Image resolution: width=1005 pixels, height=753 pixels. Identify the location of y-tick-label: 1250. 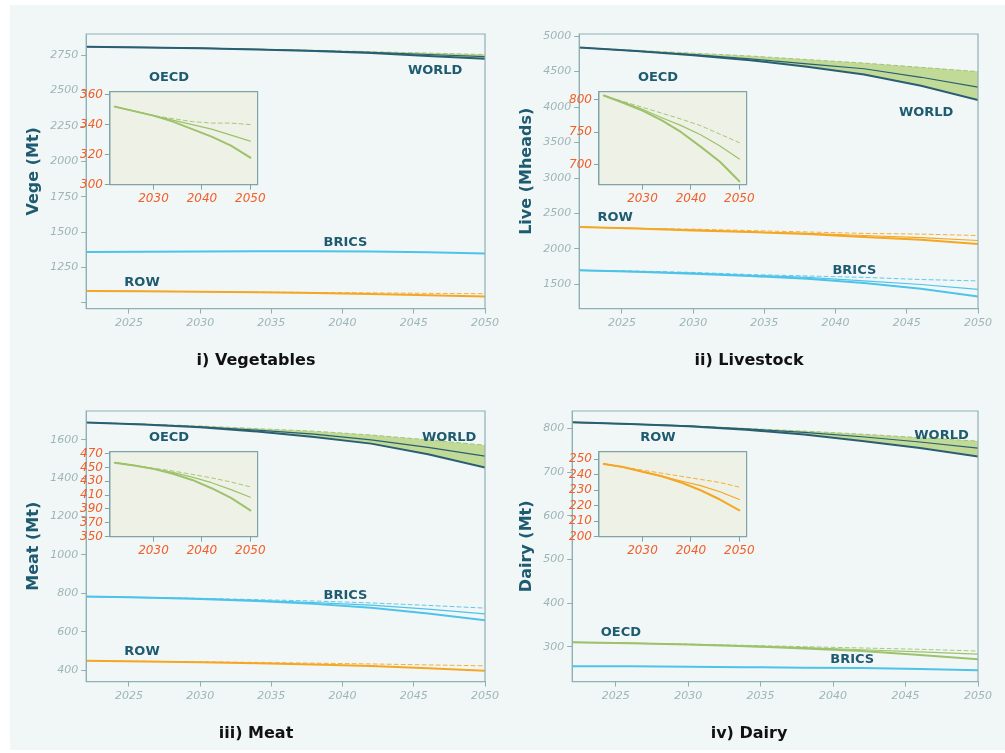
(64, 267).